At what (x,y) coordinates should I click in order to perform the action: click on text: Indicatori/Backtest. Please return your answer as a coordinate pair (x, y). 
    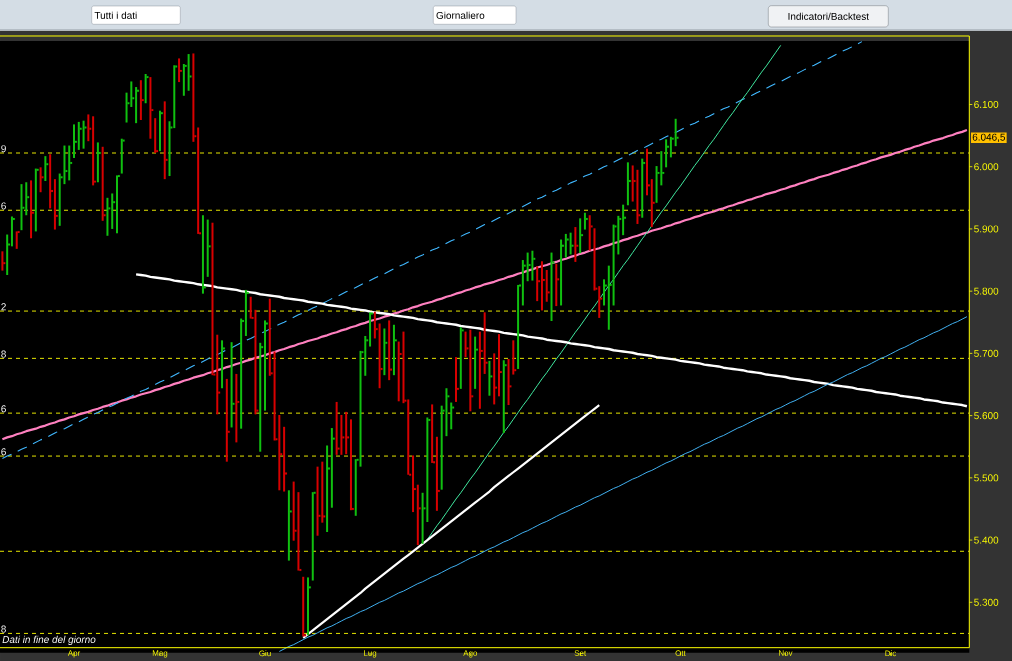
    Looking at the image, I should click on (828, 16).